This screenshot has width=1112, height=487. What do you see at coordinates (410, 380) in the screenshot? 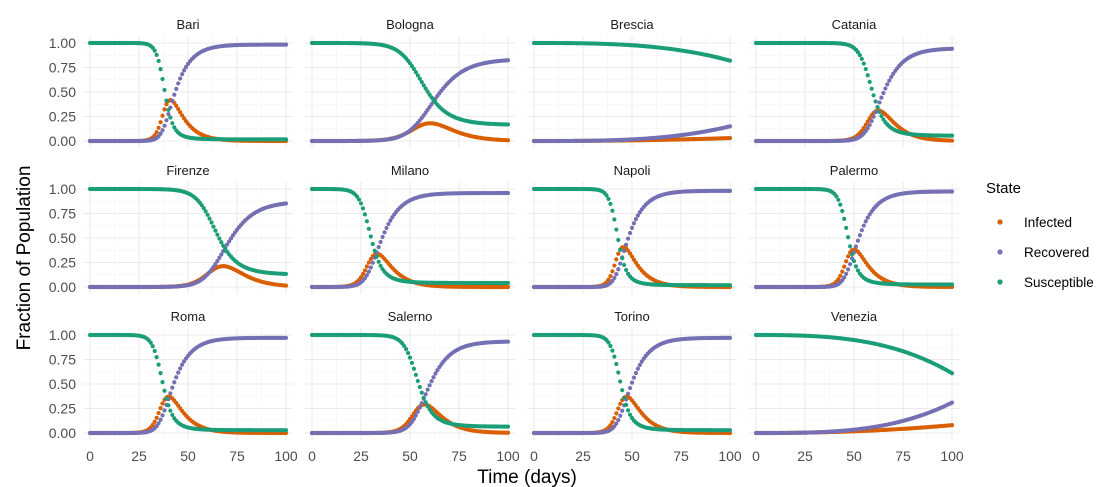
I see `series-susceptible-salerno` at bounding box center [410, 380].